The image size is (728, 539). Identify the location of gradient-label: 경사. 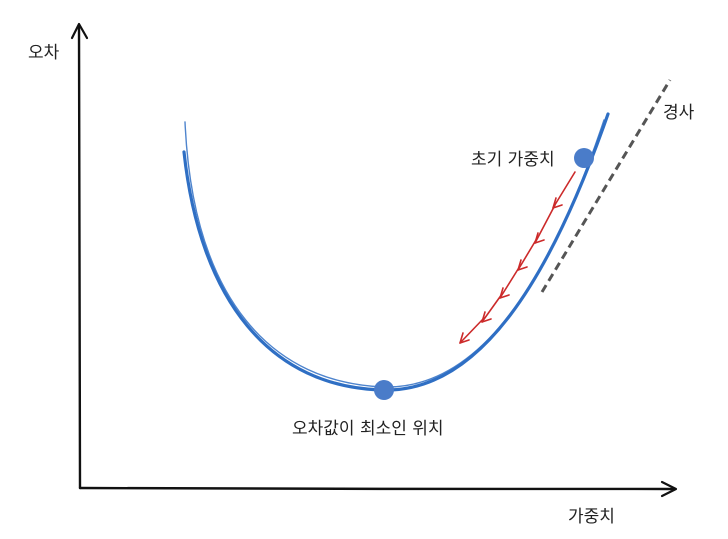
(679, 113).